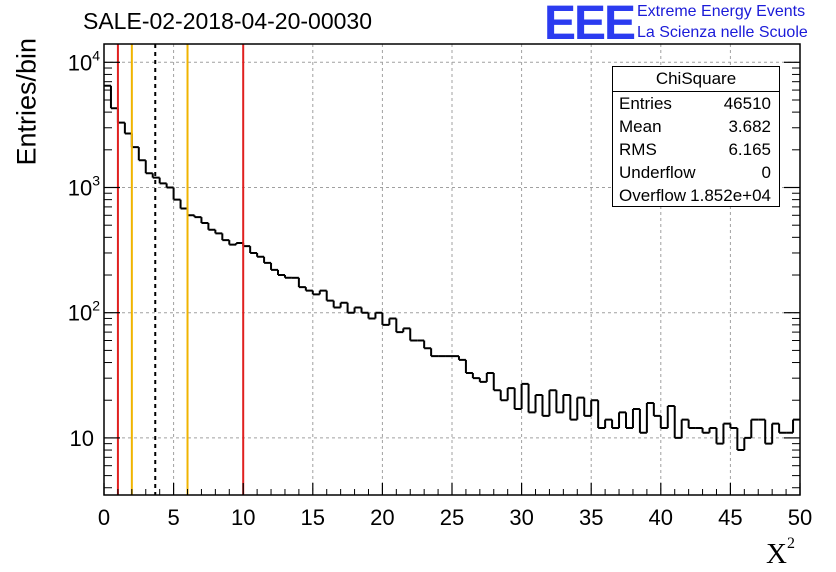 Image resolution: width=836 pixels, height=572 pixels. Describe the element at coordinates (653, 195) in the screenshot. I see `stats-label: Overflow` at that location.